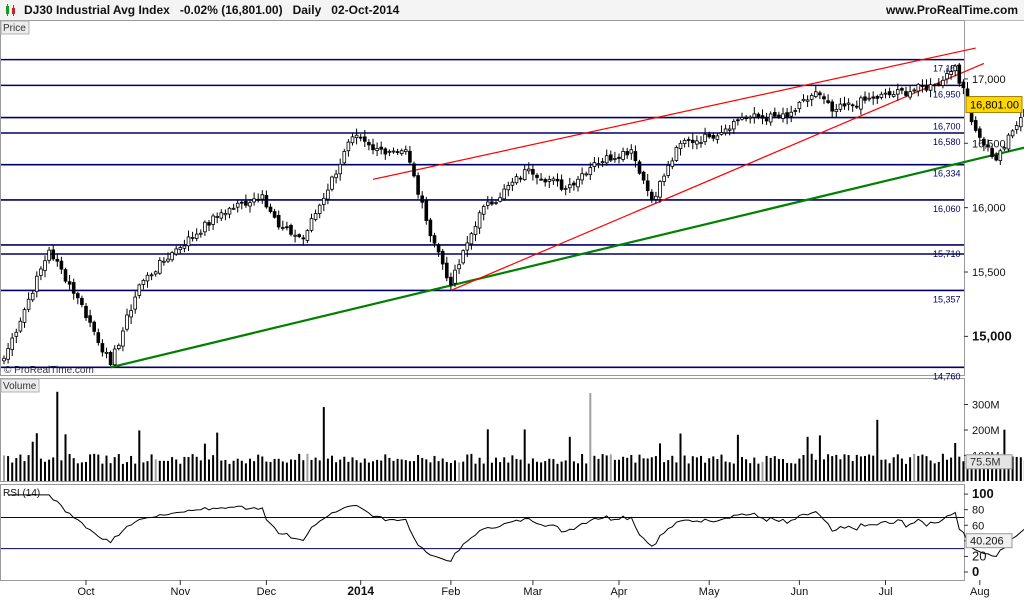  What do you see at coordinates (231, 10) in the screenshot?
I see `price-change: -0.02% (16,801.00)` at bounding box center [231, 10].